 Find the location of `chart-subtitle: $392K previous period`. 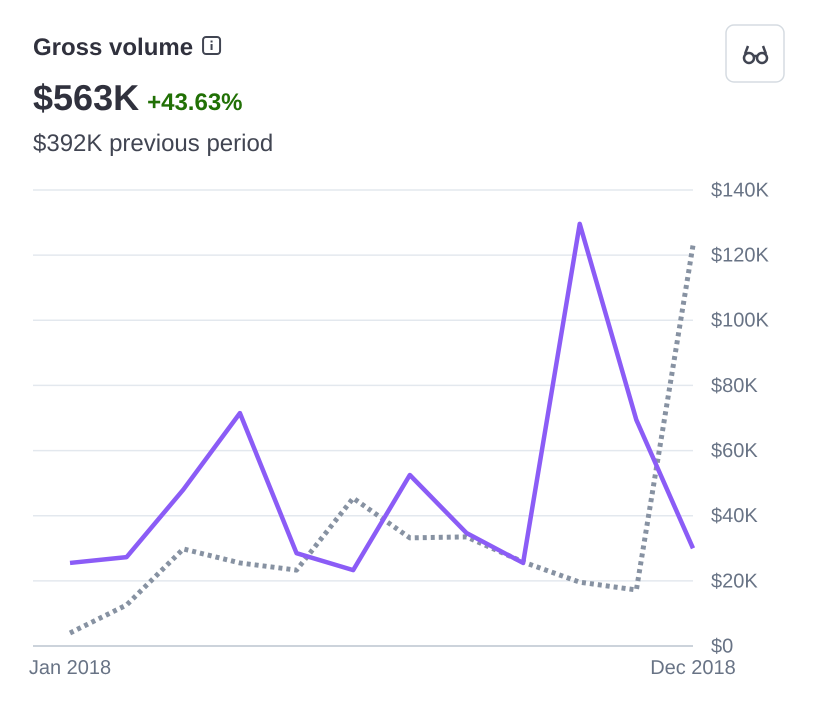

chart-subtitle: $392K previous period is located at coordinates (153, 143).